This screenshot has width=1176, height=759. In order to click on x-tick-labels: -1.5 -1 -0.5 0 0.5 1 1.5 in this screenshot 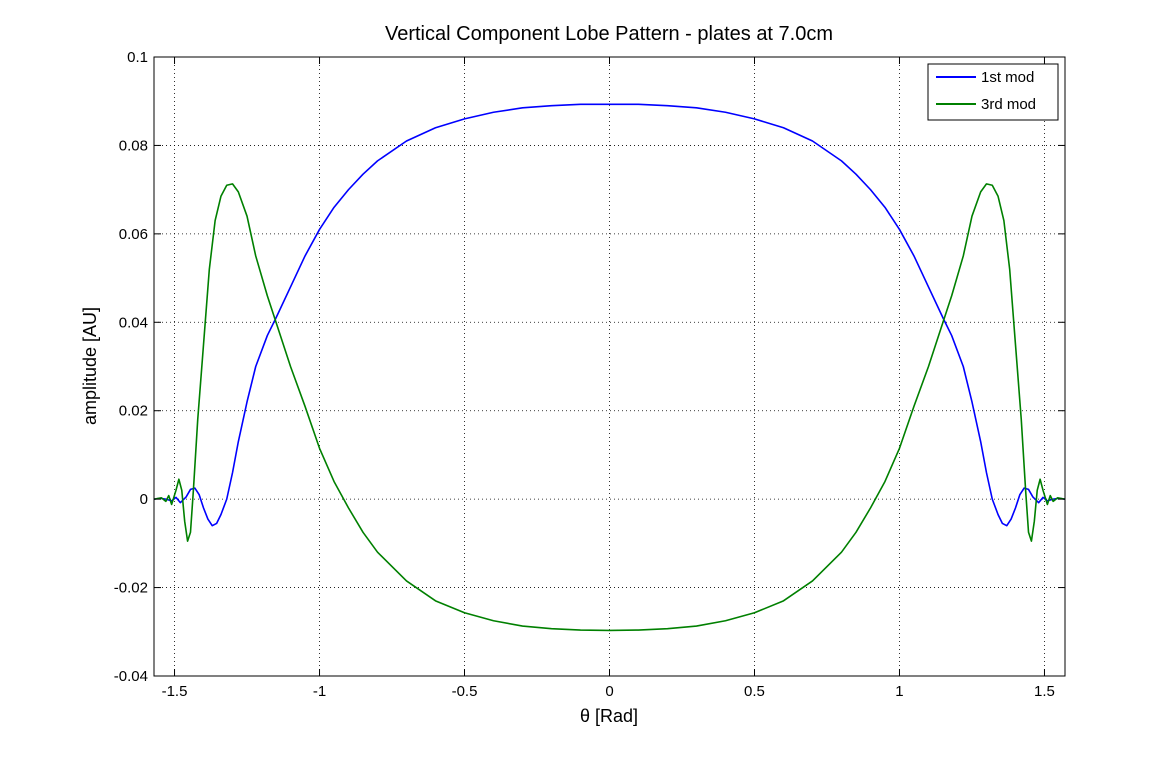, I will do `click(608, 691)`.